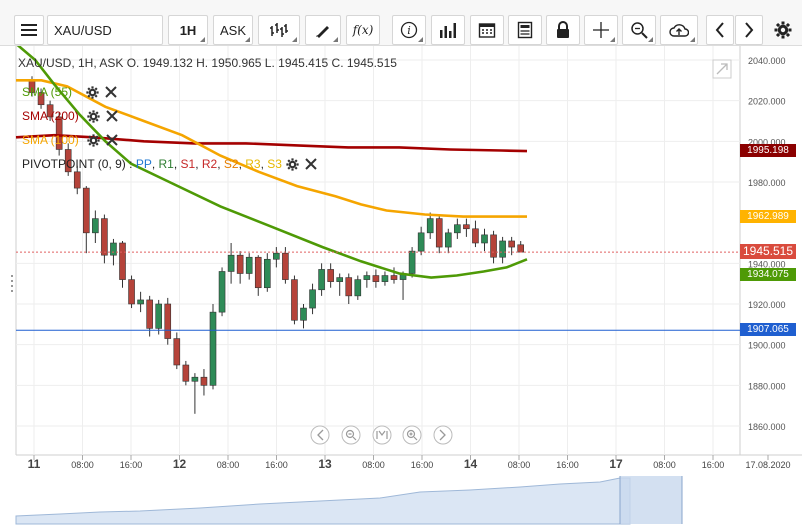 The image size is (802, 525). What do you see at coordinates (471, 464) in the screenshot?
I see `time-tick-label: 14` at bounding box center [471, 464].